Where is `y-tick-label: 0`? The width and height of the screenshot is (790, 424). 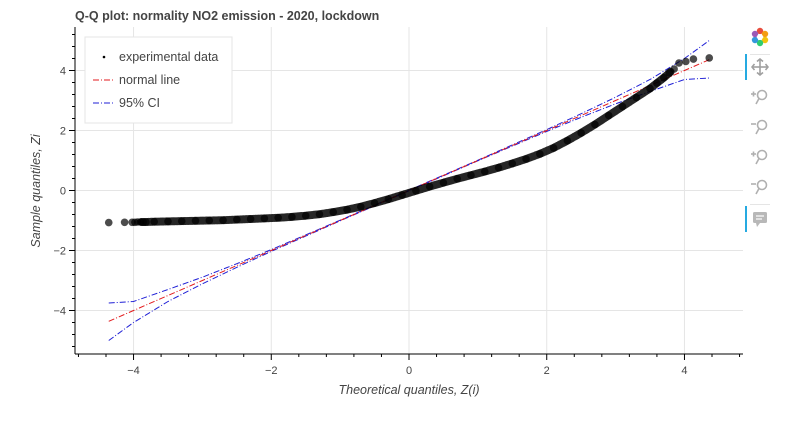
y-tick-label: 0 is located at coordinates (63, 192).